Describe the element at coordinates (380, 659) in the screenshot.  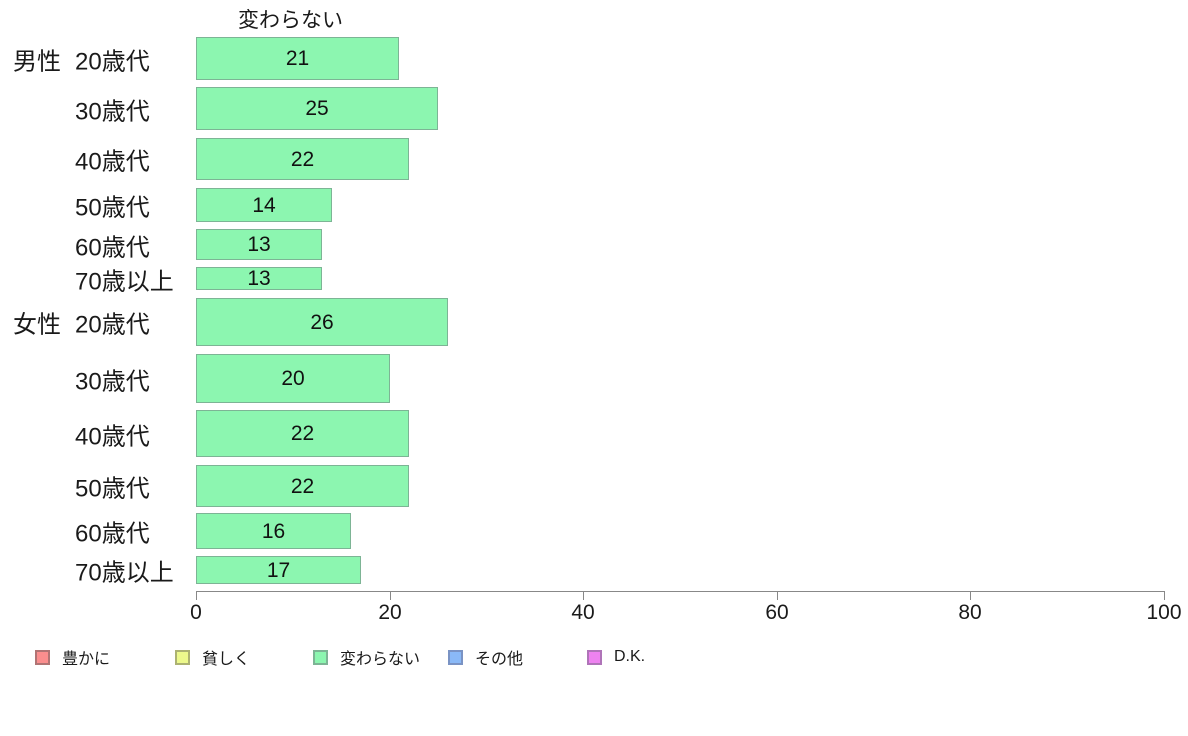
I see `legend-label: 変わらない` at that location.